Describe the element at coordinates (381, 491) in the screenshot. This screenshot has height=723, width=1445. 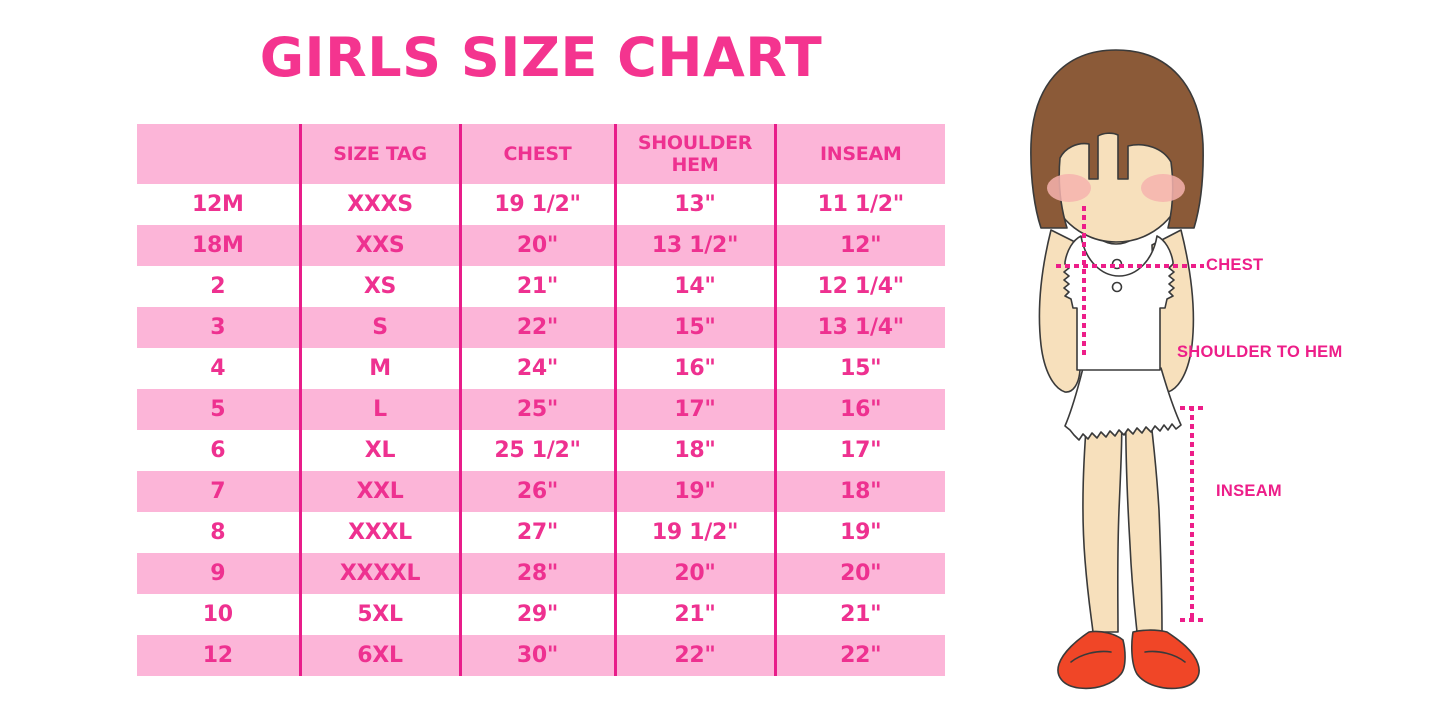
I see `cell-size-tag: XXL` at that location.